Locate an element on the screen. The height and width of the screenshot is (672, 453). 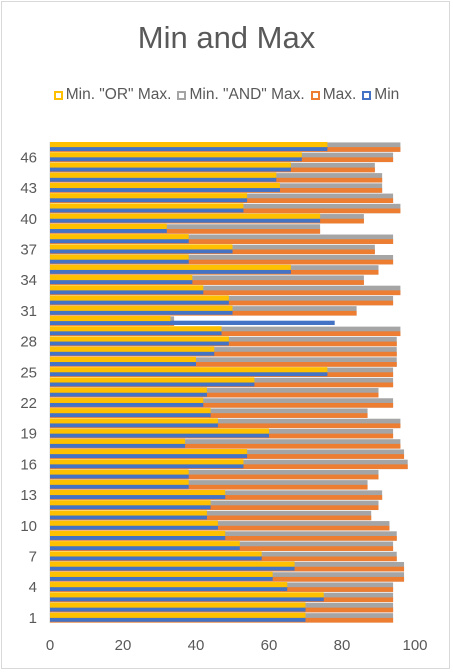
y-tick-label: 28 is located at coordinates (28, 342).